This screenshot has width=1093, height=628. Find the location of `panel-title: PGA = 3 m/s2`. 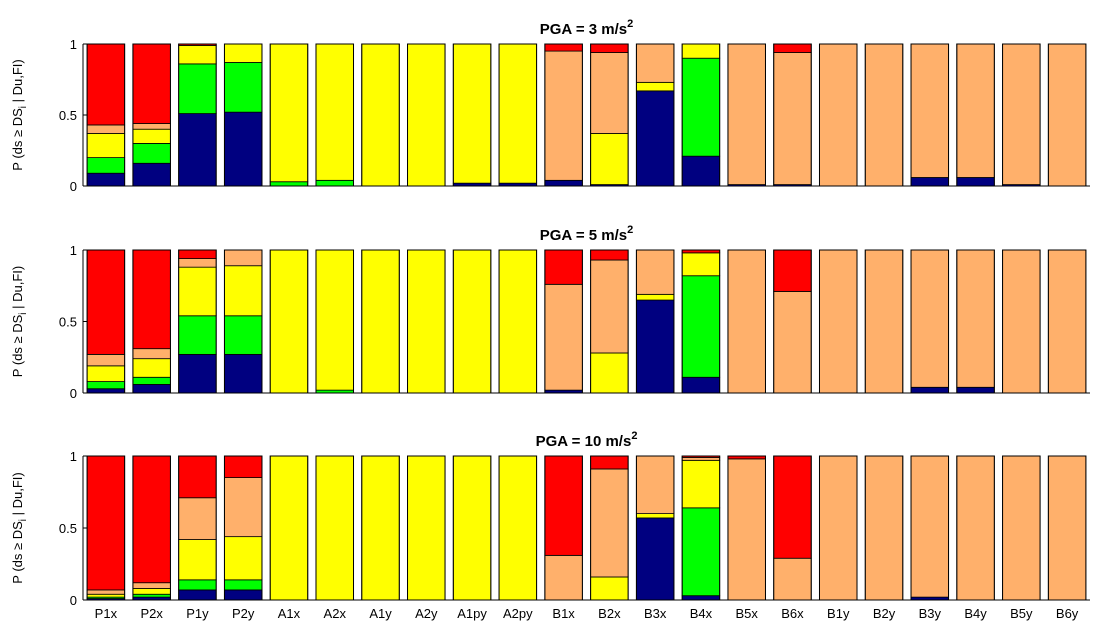

panel-title: PGA = 3 m/s2 is located at coordinates (587, 28).